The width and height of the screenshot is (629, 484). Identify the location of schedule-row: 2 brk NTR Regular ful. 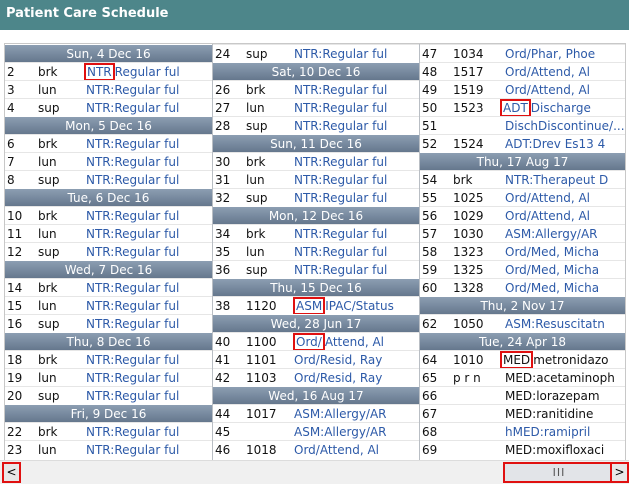
(108, 71).